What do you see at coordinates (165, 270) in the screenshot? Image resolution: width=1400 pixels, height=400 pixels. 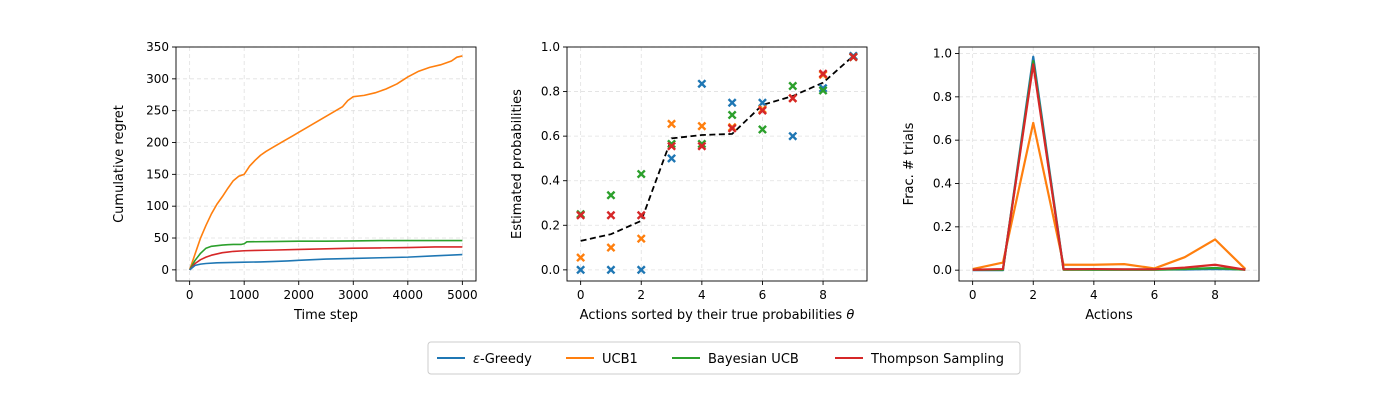 I see `y-tick-label: 0` at bounding box center [165, 270].